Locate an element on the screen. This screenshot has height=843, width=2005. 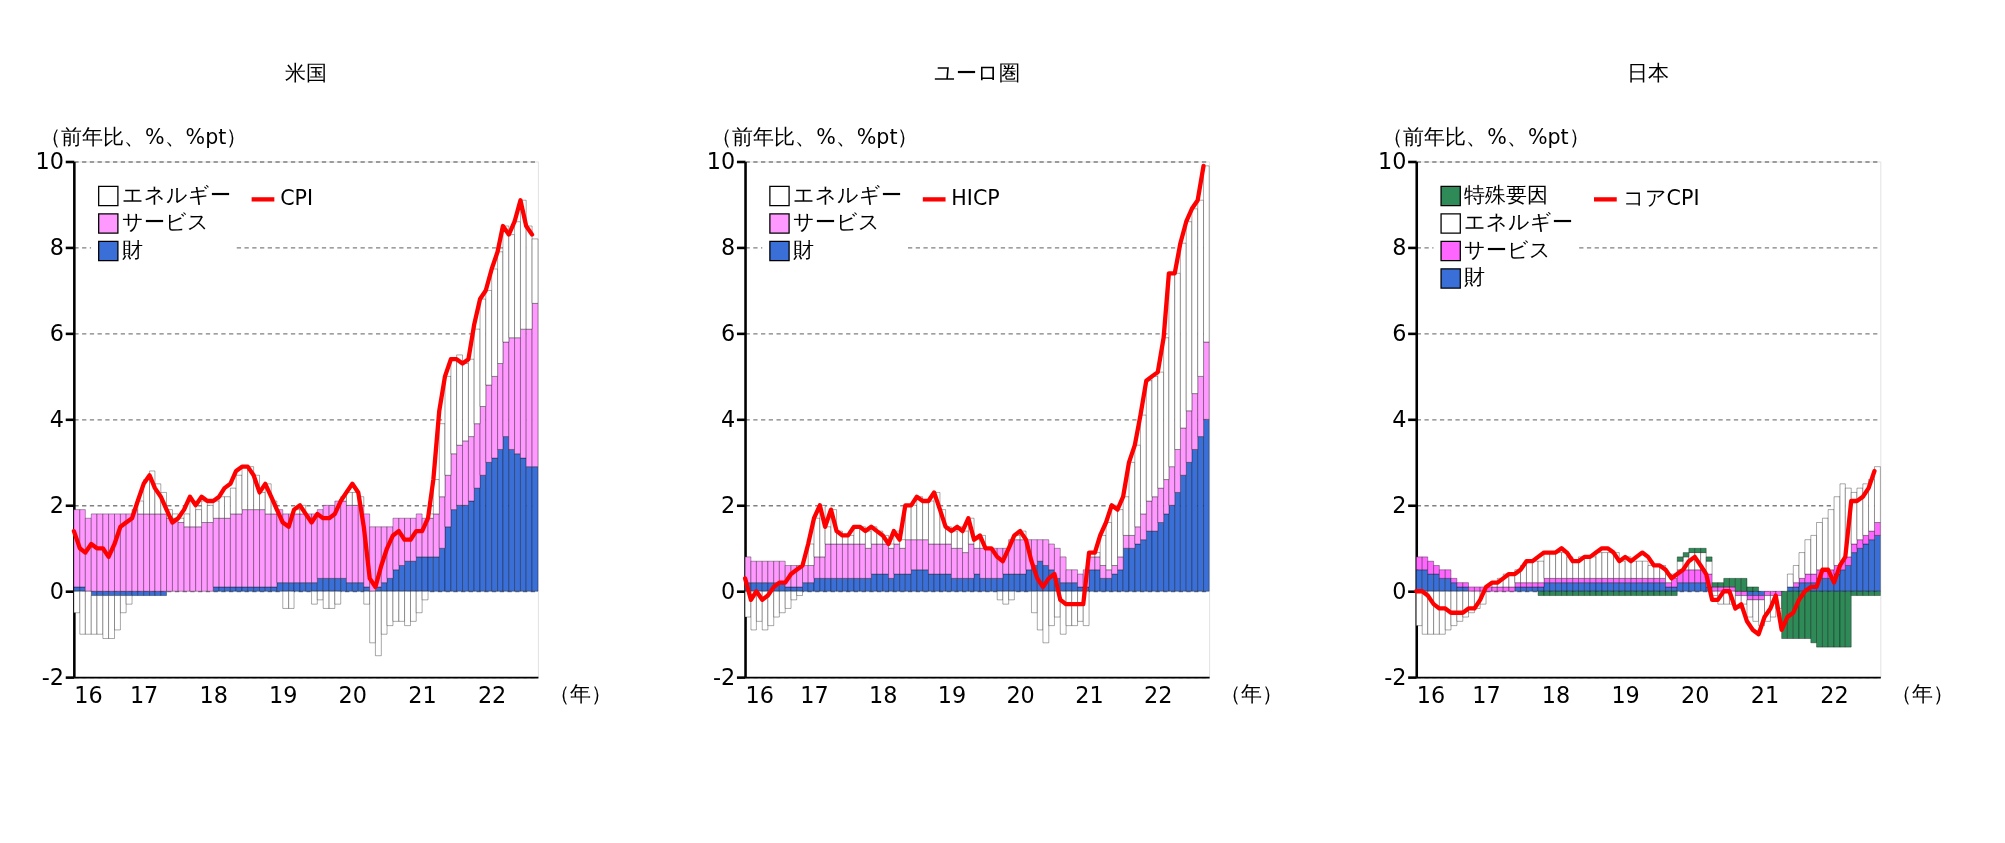
legend-label: HICP is located at coordinates (975, 198).